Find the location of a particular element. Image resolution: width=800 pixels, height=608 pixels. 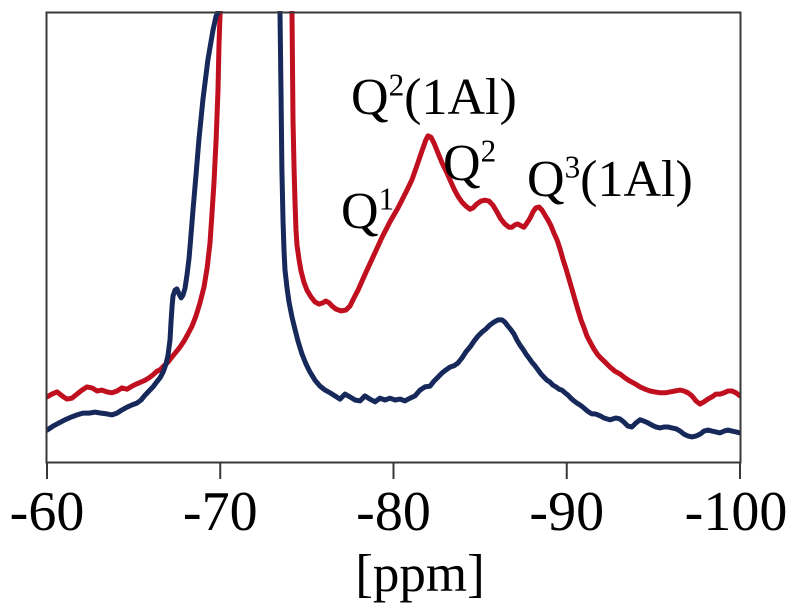

x-tick-label: -60 is located at coordinates (47, 512).